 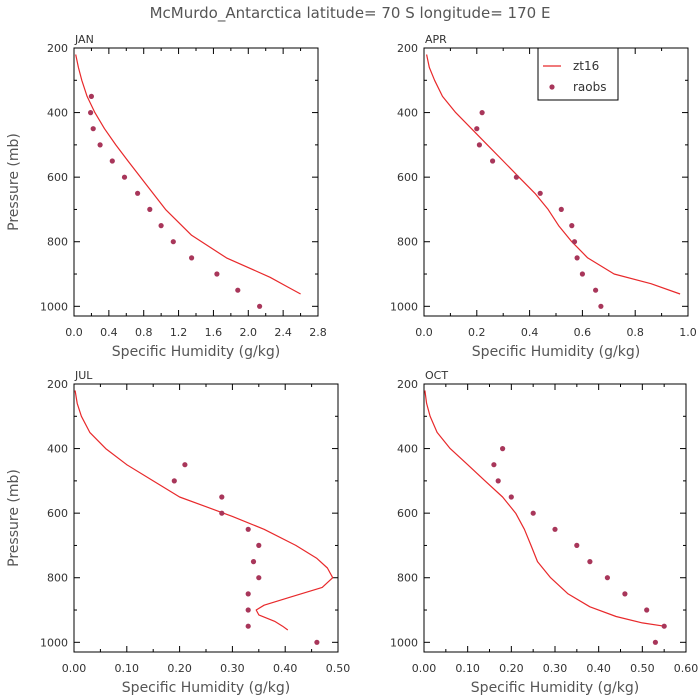 What do you see at coordinates (14, 182) in the screenshot?
I see `y-axis-label: Pressure (mb)` at bounding box center [14, 182].